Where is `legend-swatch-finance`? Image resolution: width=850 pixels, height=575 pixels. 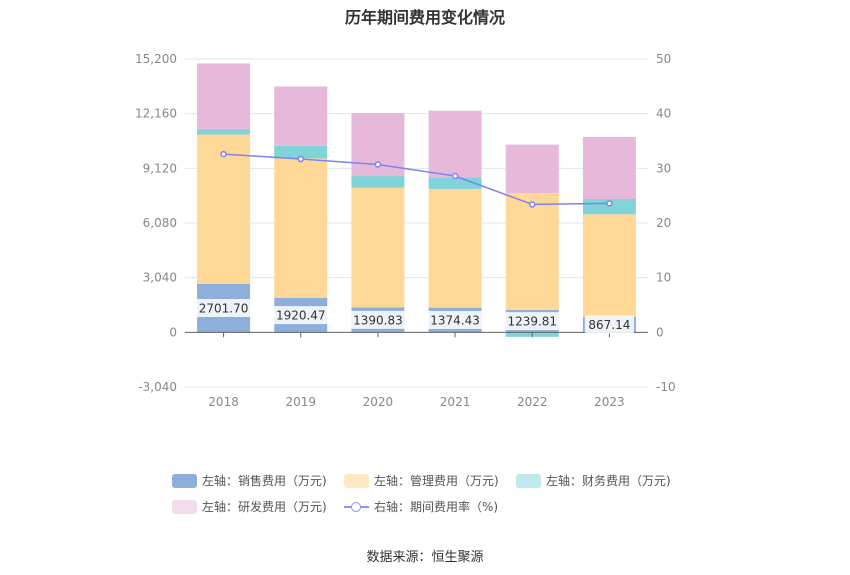
legend-swatch-finance is located at coordinates (528, 480).